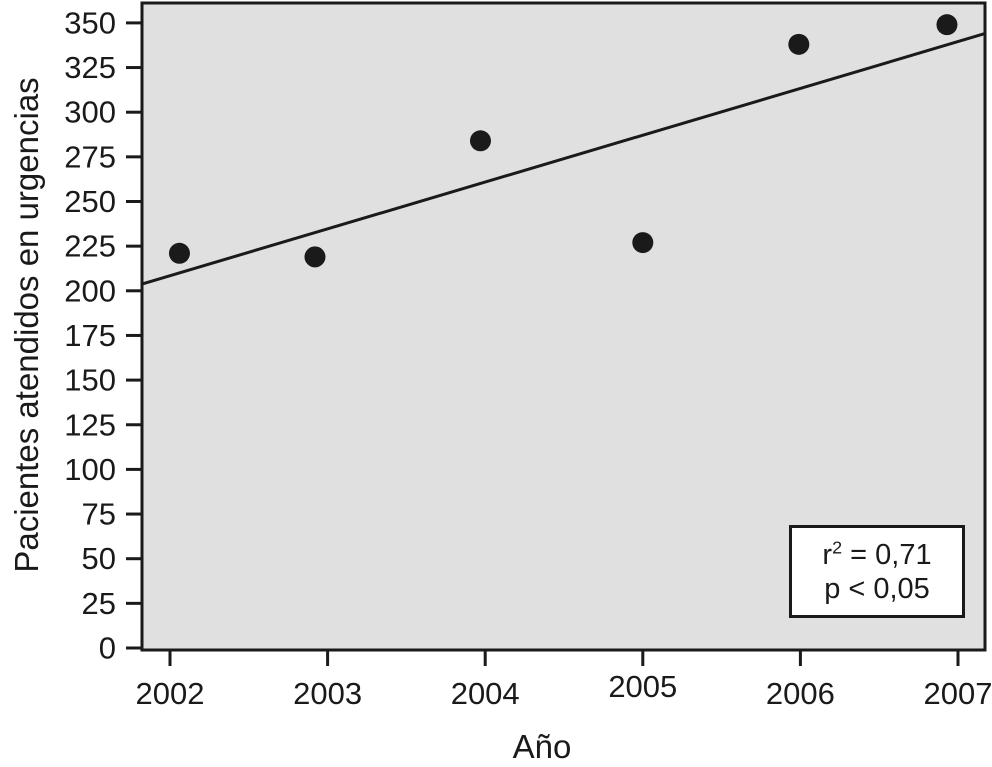 The height and width of the screenshot is (767, 992). I want to click on x-axis-title: Año, so click(542, 746).